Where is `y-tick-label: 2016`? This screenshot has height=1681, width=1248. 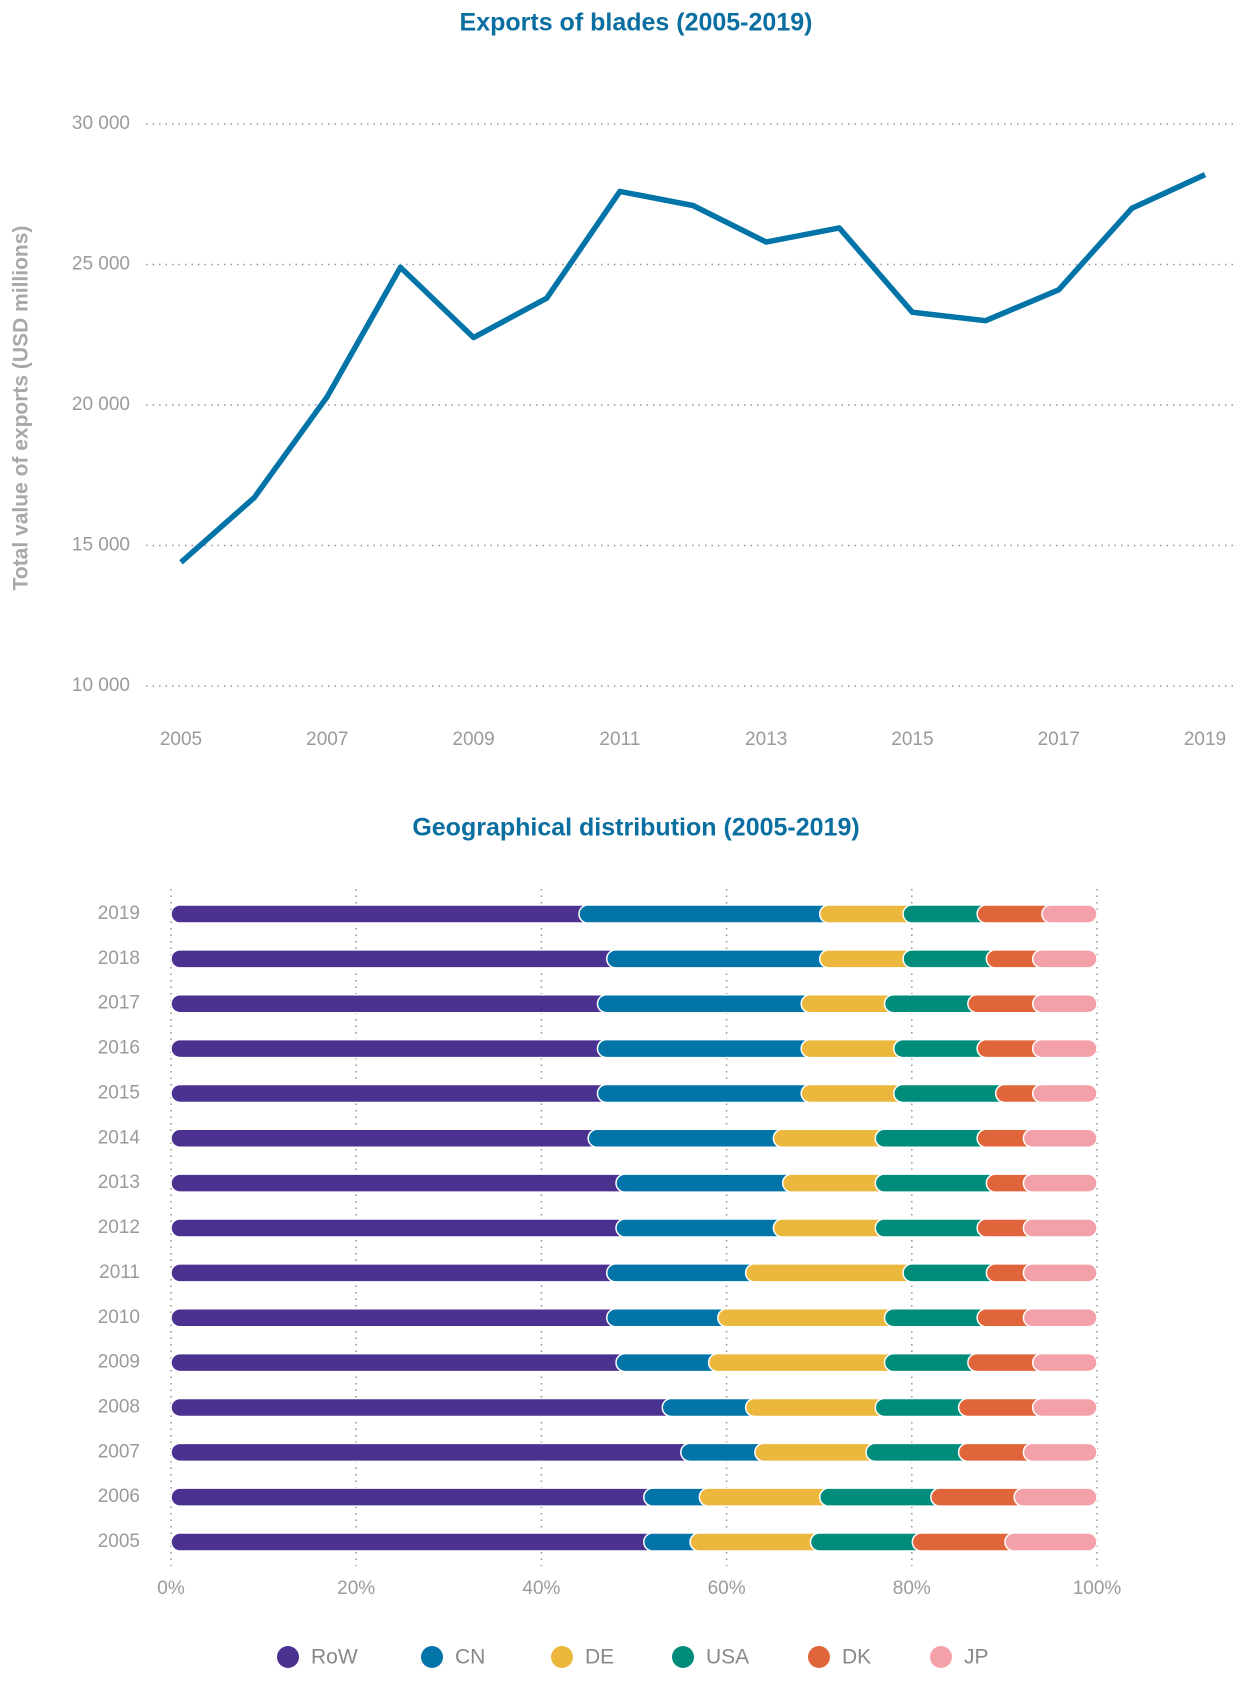 y-tick-label: 2016 is located at coordinates (119, 1048).